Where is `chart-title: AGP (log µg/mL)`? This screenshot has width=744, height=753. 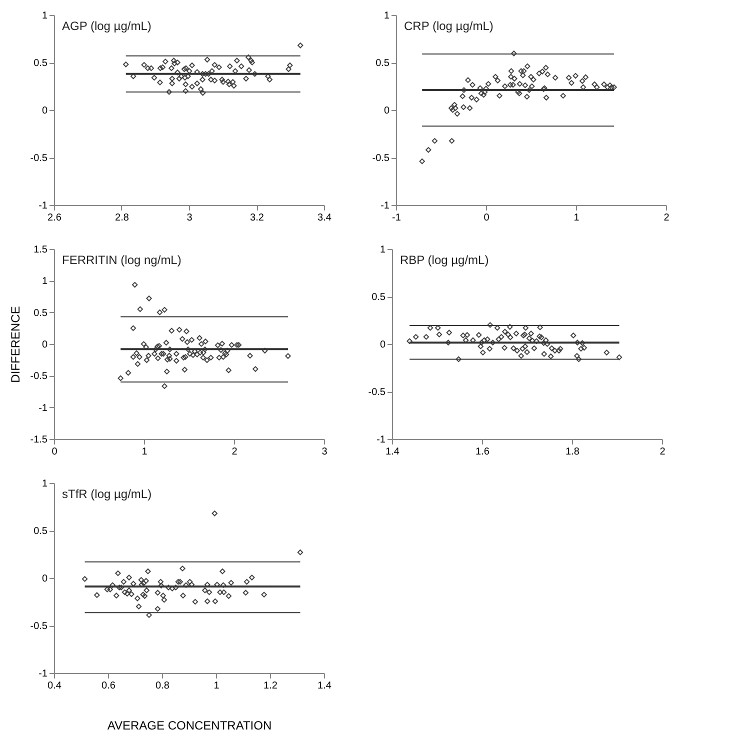 chart-title: AGP (log µg/mL) is located at coordinates (107, 26).